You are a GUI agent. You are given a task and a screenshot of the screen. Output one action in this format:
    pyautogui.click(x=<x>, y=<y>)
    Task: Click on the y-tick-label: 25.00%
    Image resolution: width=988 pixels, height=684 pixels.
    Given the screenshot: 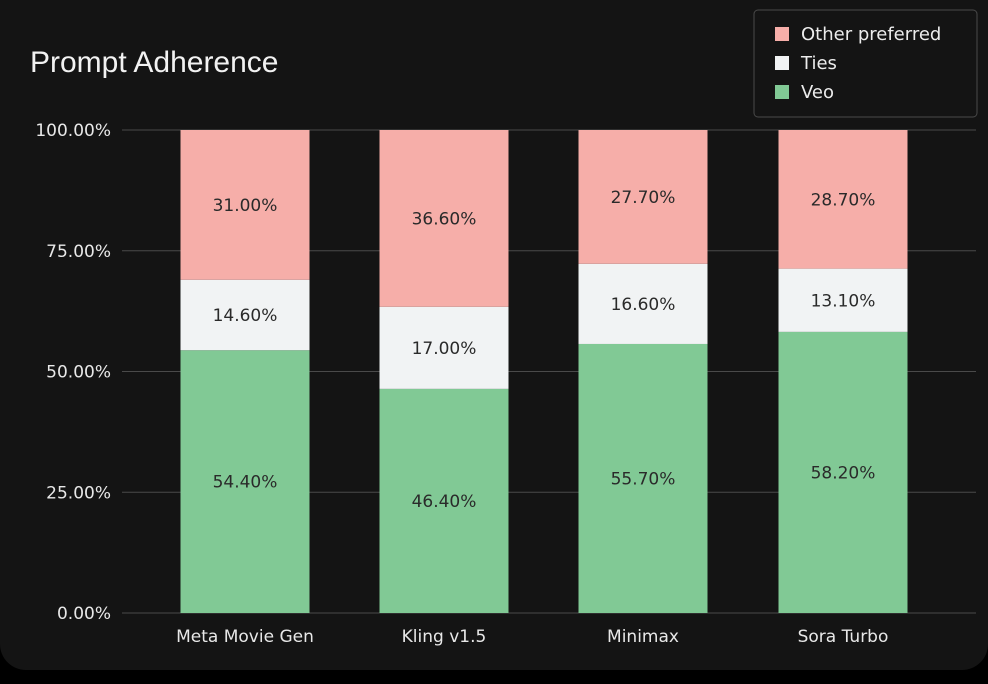 What is the action you would take?
    pyautogui.click(x=78, y=493)
    